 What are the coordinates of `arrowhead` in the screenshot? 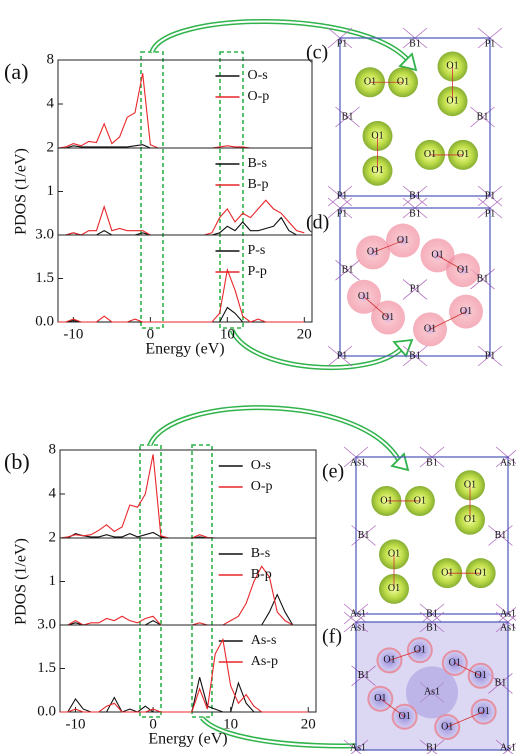 It's located at (400, 462).